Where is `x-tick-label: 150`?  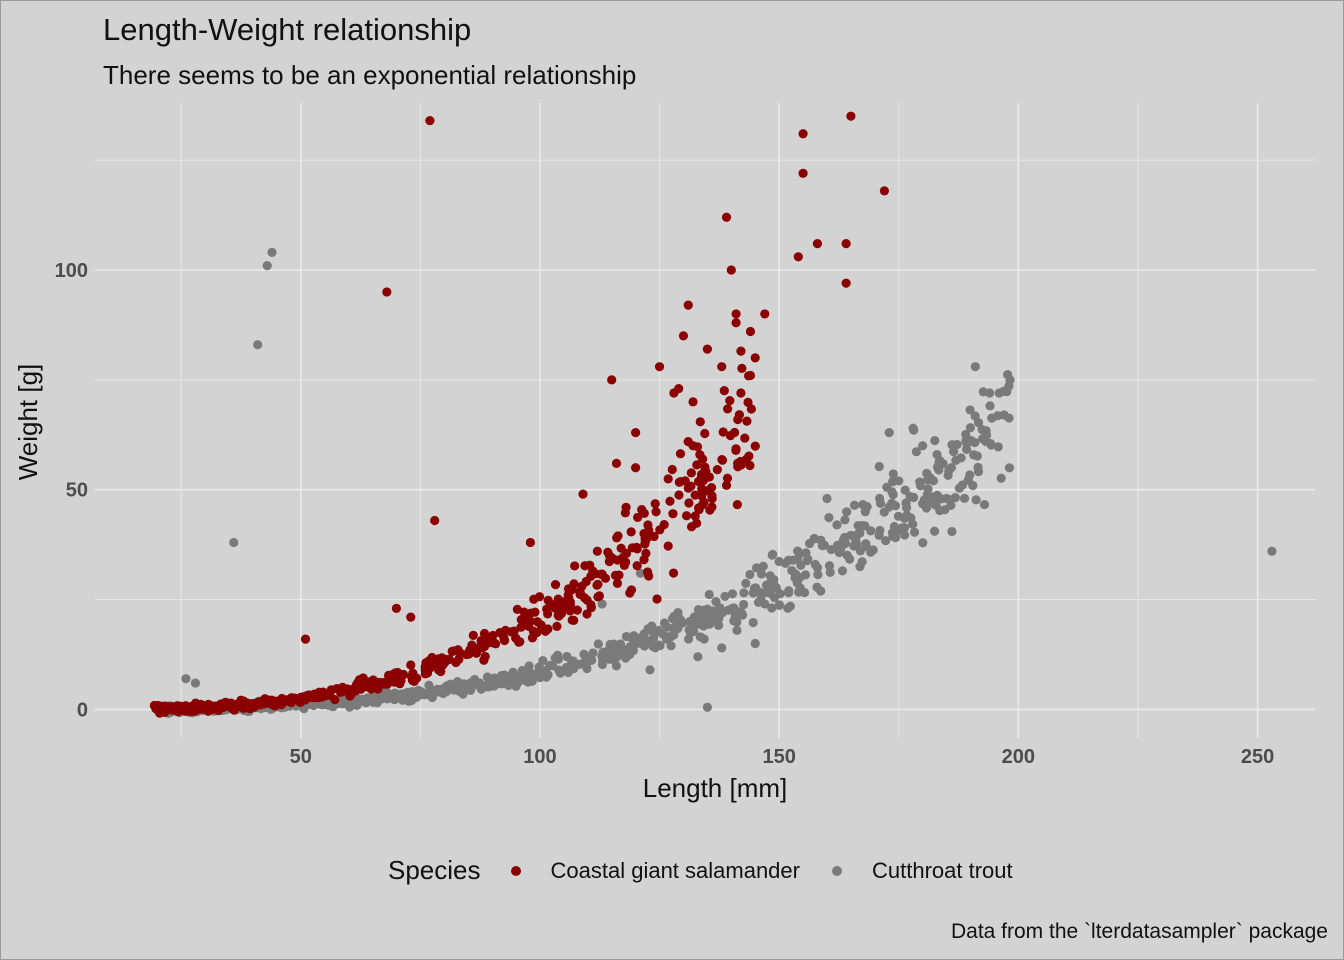
x-tick-label: 150 is located at coordinates (778, 757).